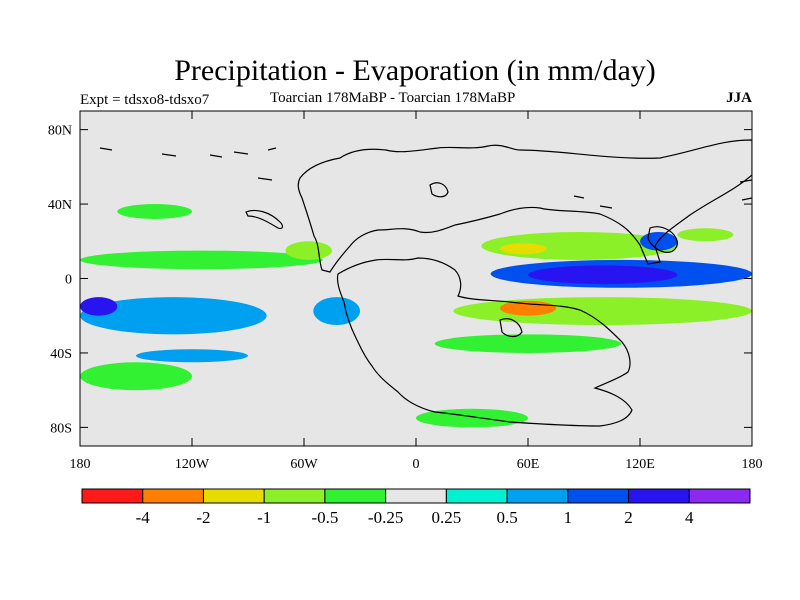 This screenshot has width=800, height=600. I want to click on coastline-gondwana, so click(484, 342).